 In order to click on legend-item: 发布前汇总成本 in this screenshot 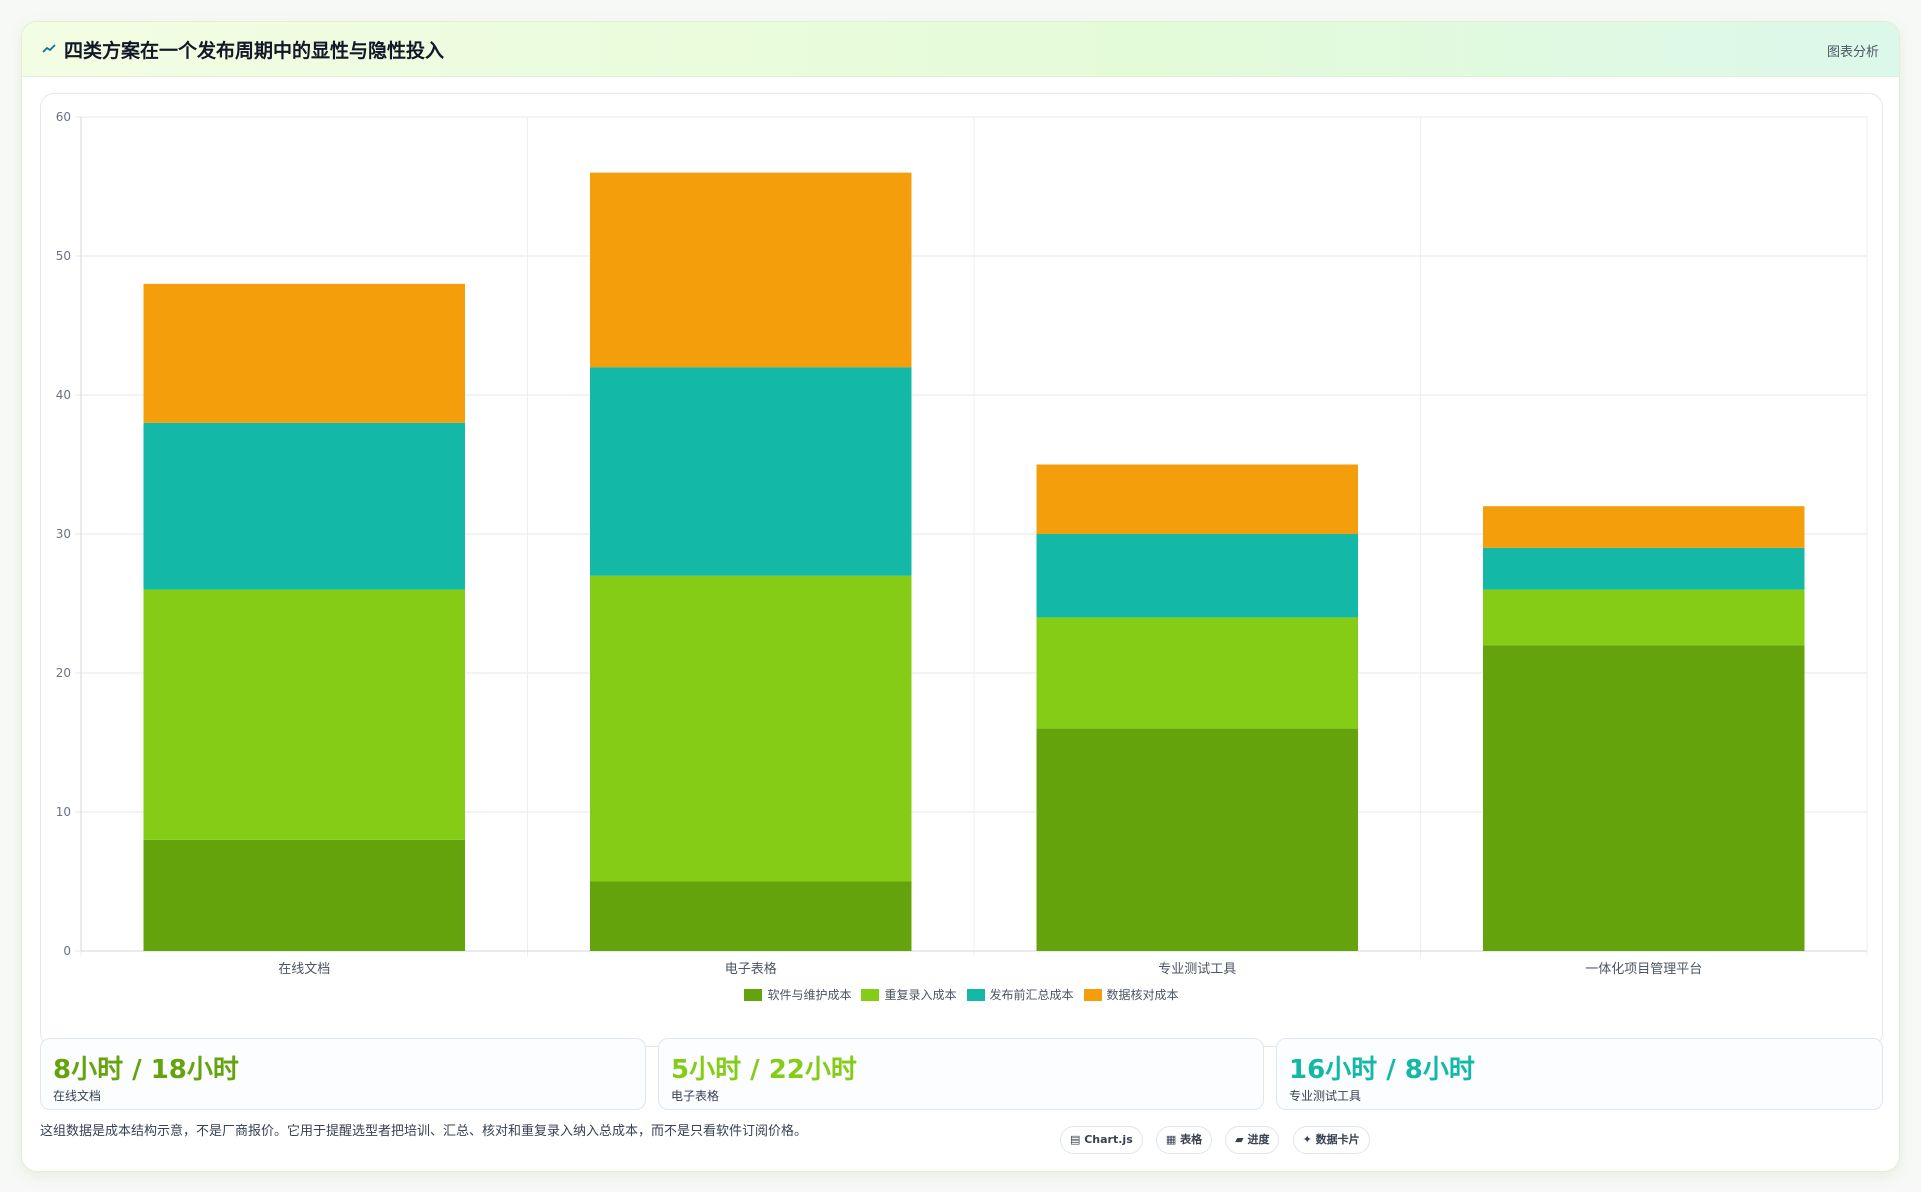, I will do `click(1020, 994)`.